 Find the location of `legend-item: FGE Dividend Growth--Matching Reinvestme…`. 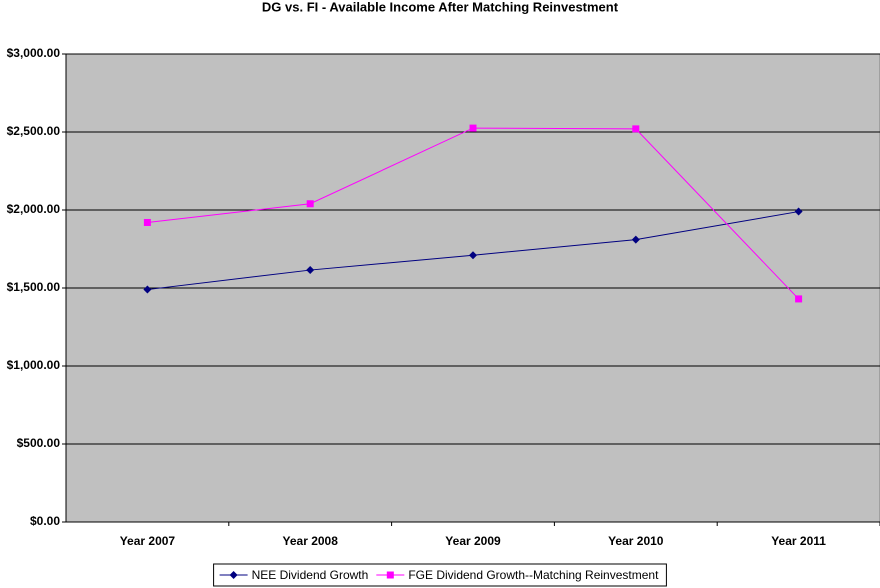

legend-item: FGE Dividend Growth--Matching Reinvestme… is located at coordinates (517, 575).